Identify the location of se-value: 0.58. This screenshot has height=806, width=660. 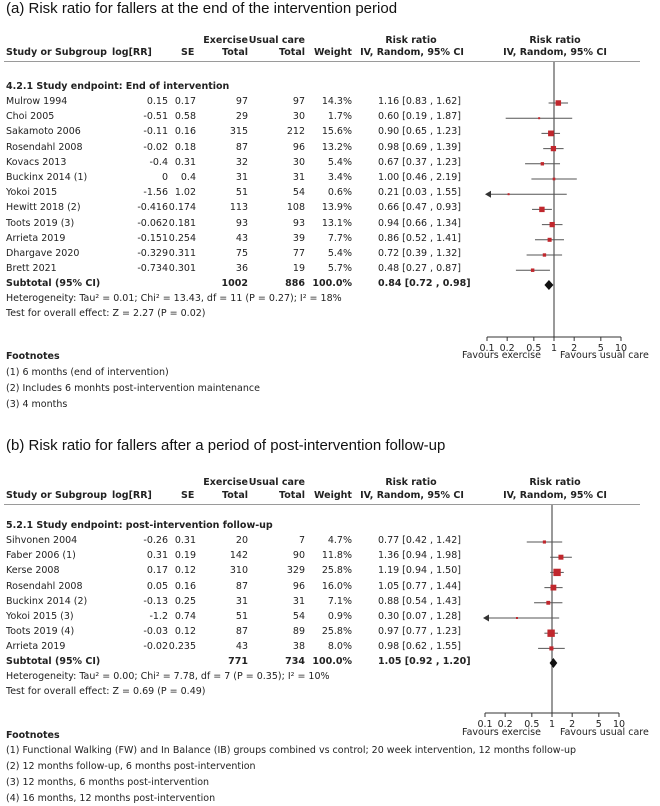
(185, 117).